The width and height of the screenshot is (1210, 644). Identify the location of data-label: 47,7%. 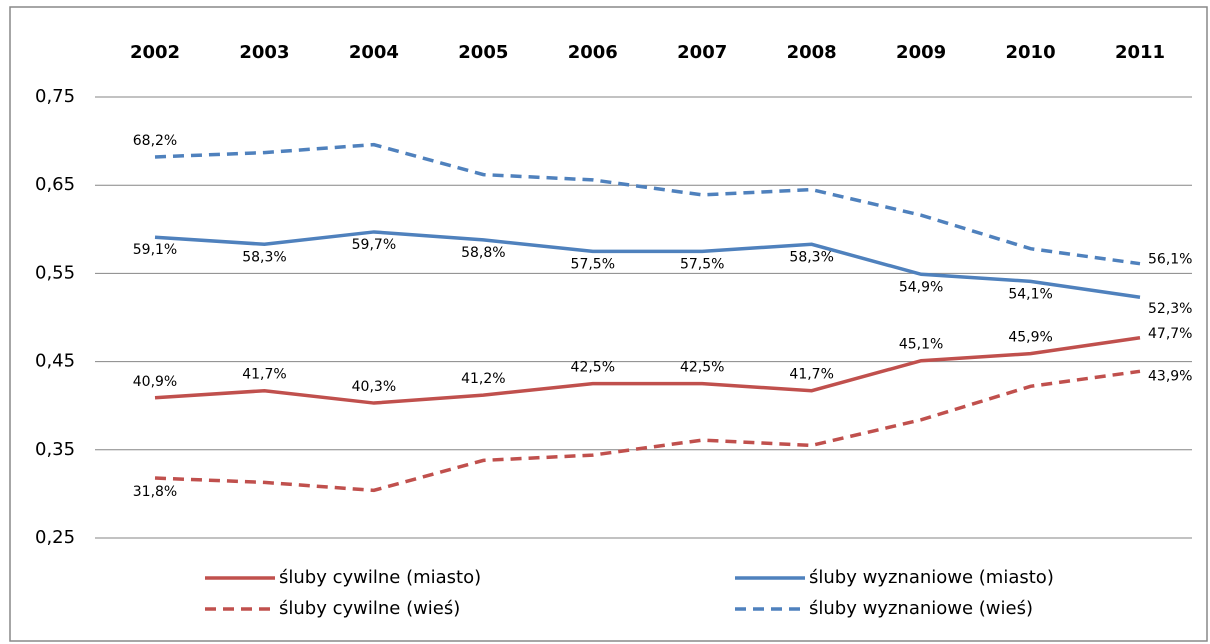
(1170, 334).